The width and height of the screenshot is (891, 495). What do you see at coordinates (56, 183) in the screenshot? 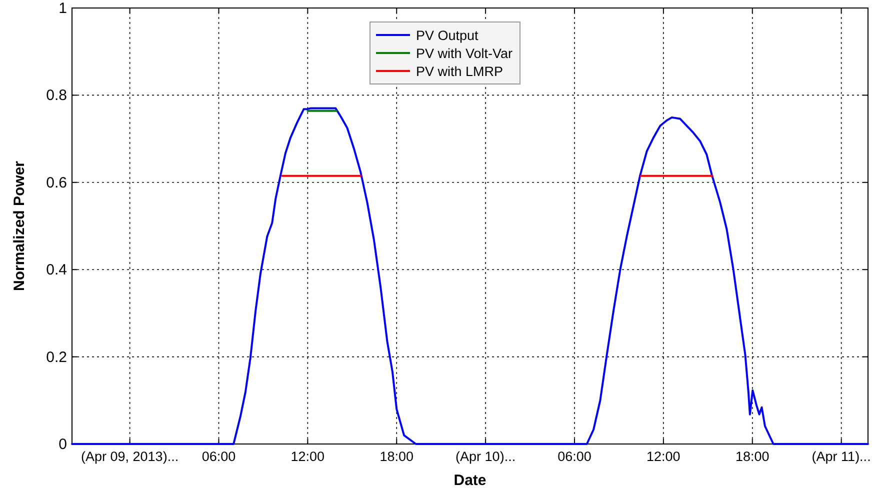
I see `y-tick-label: 0.6` at bounding box center [56, 183].